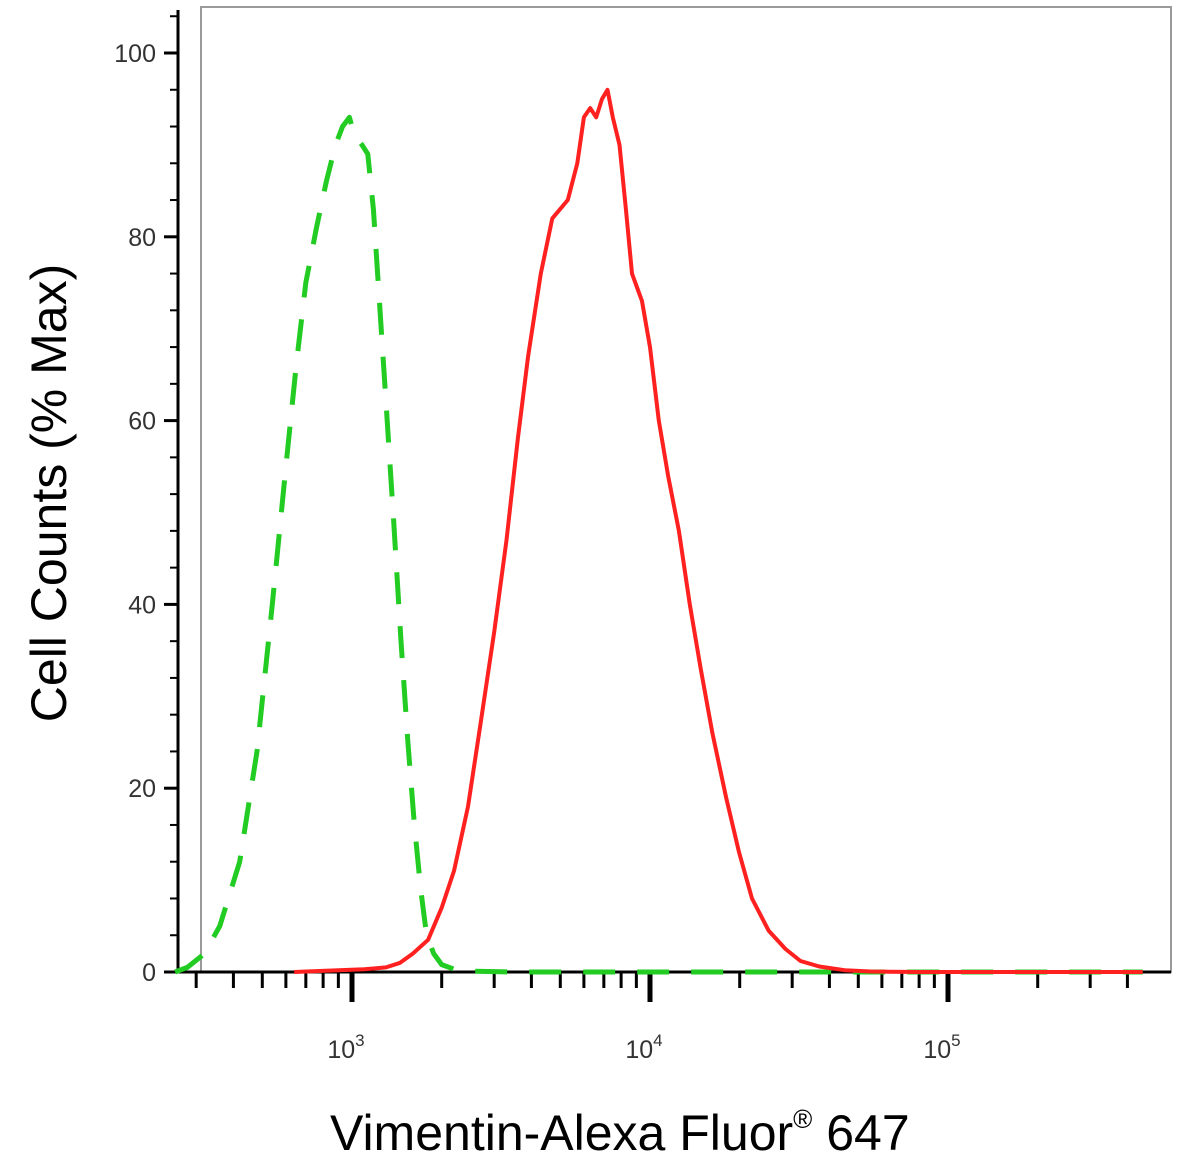 The image size is (1181, 1166). What do you see at coordinates (941, 1047) in the screenshot?
I see `x-tick-label: 10⁵` at bounding box center [941, 1047].